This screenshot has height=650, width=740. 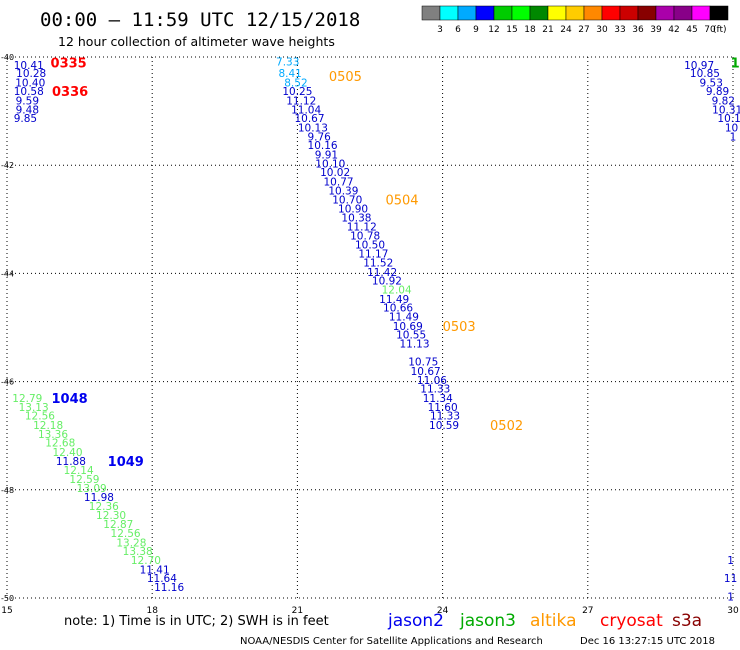 What do you see at coordinates (71, 462) in the screenshot?
I see `swh-value-label: 11.88` at bounding box center [71, 462].